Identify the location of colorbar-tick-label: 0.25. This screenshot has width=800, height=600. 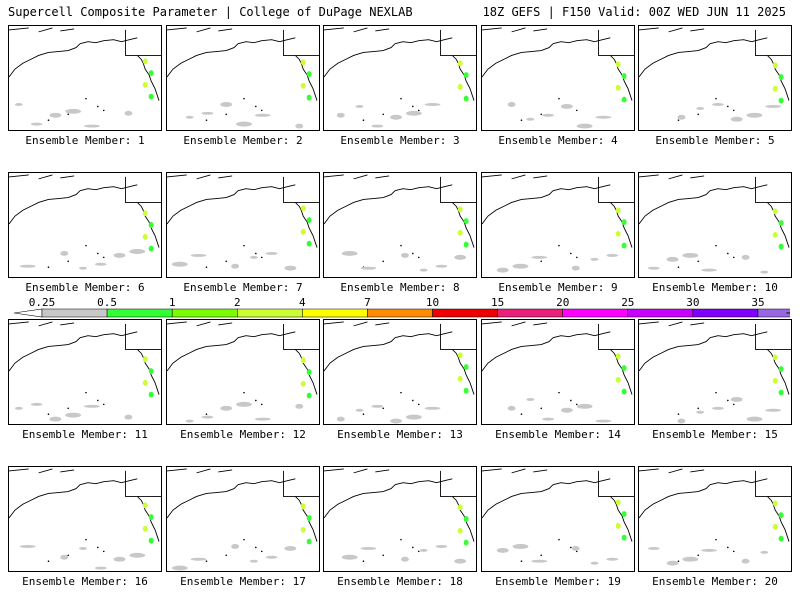
(42, 302).